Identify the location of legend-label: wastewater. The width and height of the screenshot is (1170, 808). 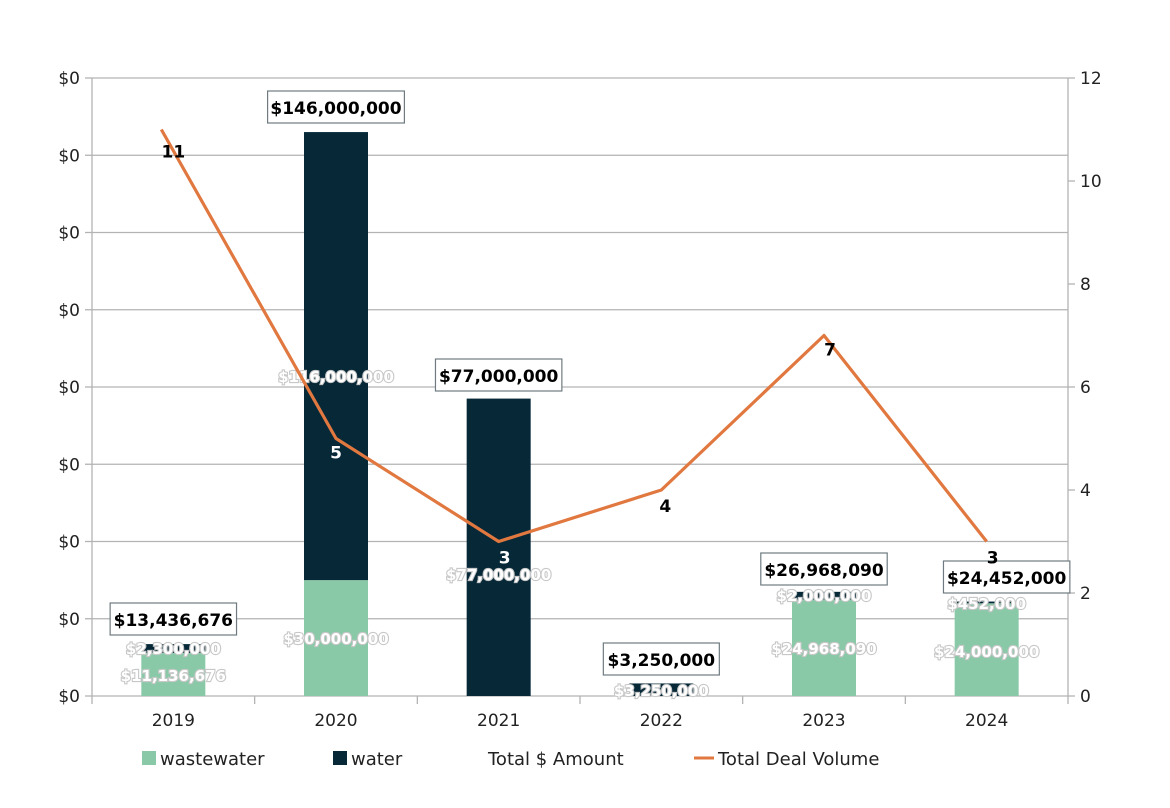
(212, 759).